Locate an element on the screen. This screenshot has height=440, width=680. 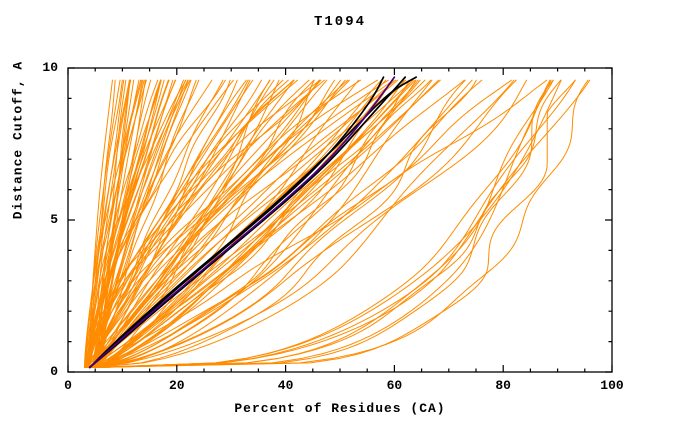
y-tick-label: 10 is located at coordinates (50, 67).